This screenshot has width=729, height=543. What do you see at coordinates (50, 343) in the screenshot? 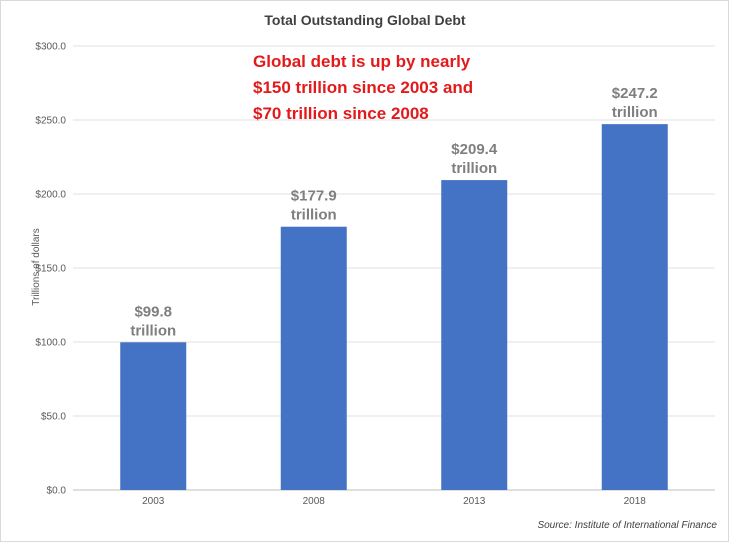
I see `y-tick-label: $100.0` at bounding box center [50, 343].